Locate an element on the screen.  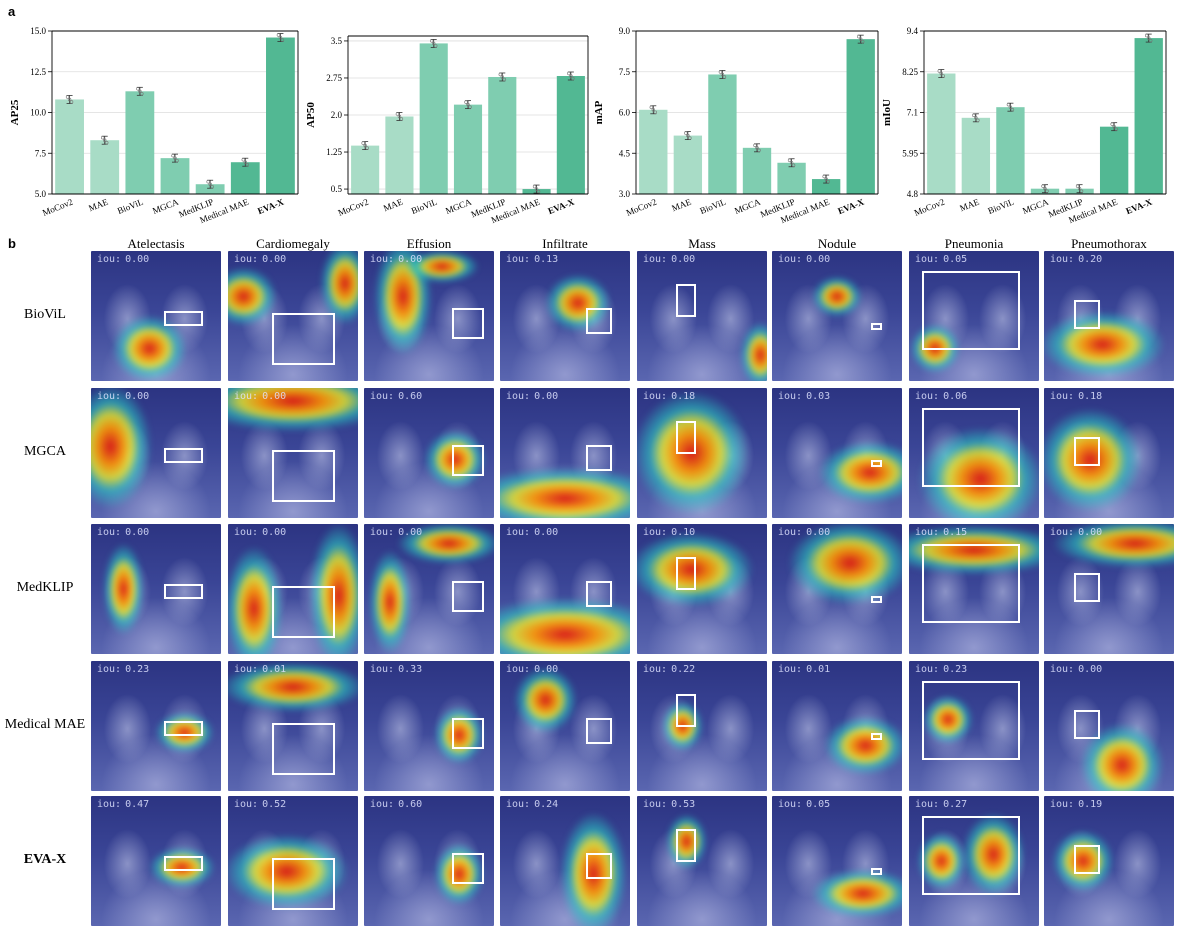
heatmap-cell: iou: 0.05 is located at coordinates (974, 316).